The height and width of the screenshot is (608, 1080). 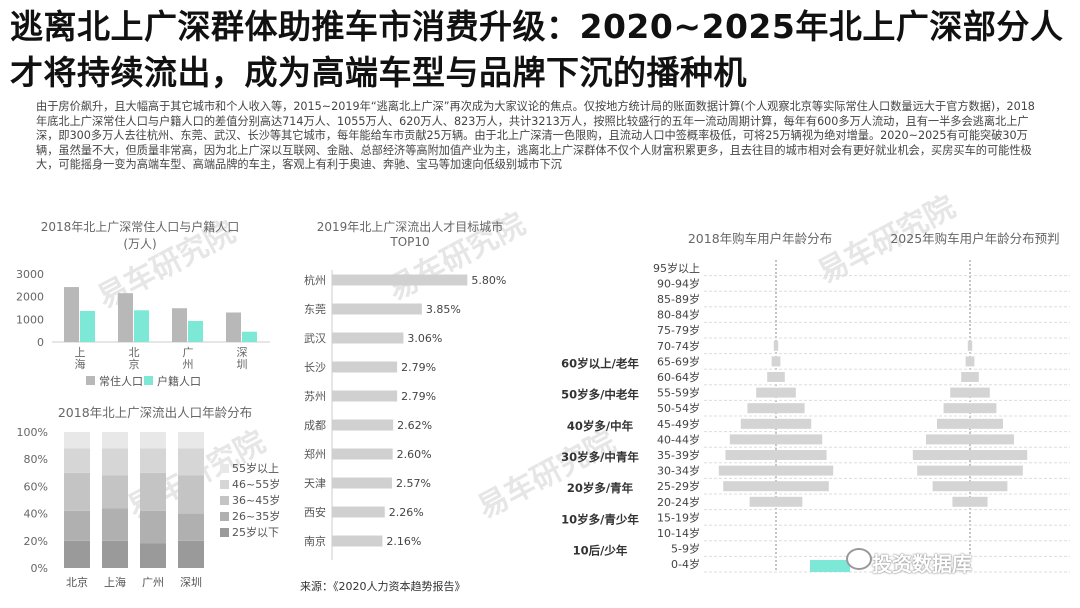 What do you see at coordinates (315, 367) in the screenshot?
I see `y-tick-label: 长沙` at bounding box center [315, 367].